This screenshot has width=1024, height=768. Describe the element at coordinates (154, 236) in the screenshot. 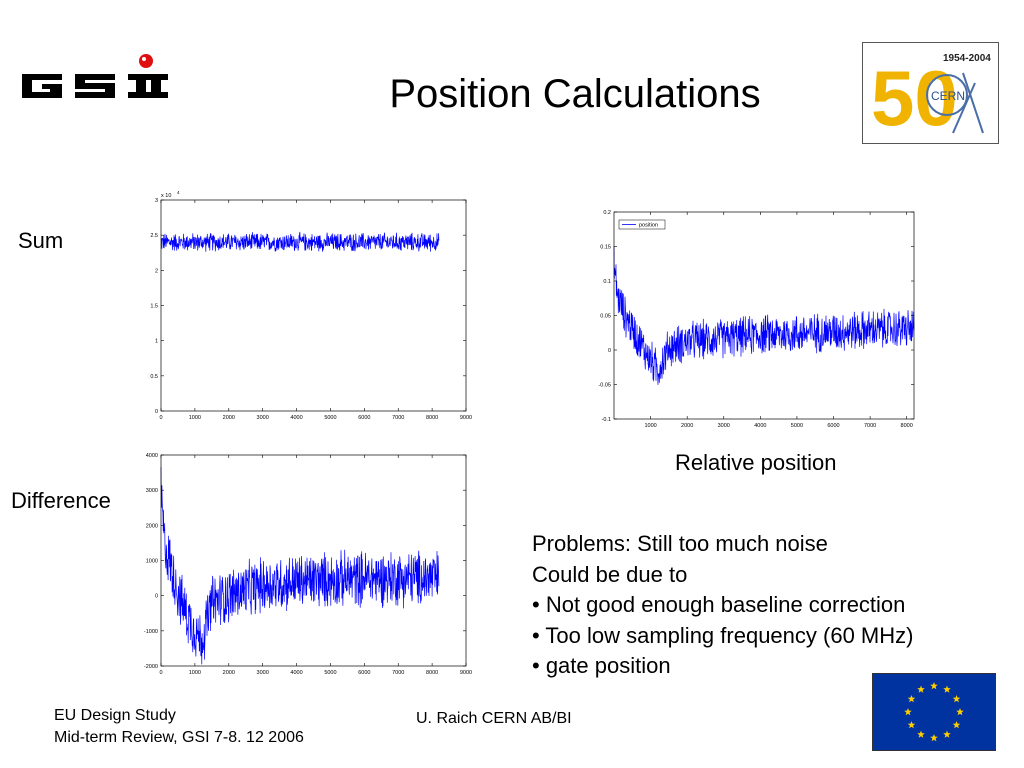

I see `y-tick-label: 2.5` at that location.